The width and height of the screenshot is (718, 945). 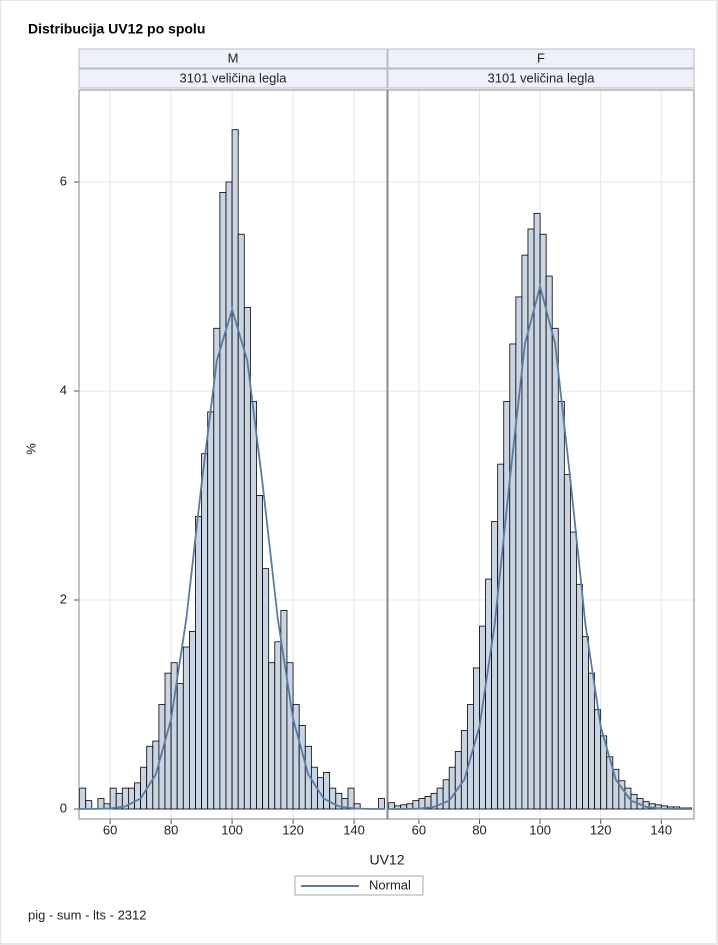 I want to click on y-tick-label: 4, so click(x=63, y=389).